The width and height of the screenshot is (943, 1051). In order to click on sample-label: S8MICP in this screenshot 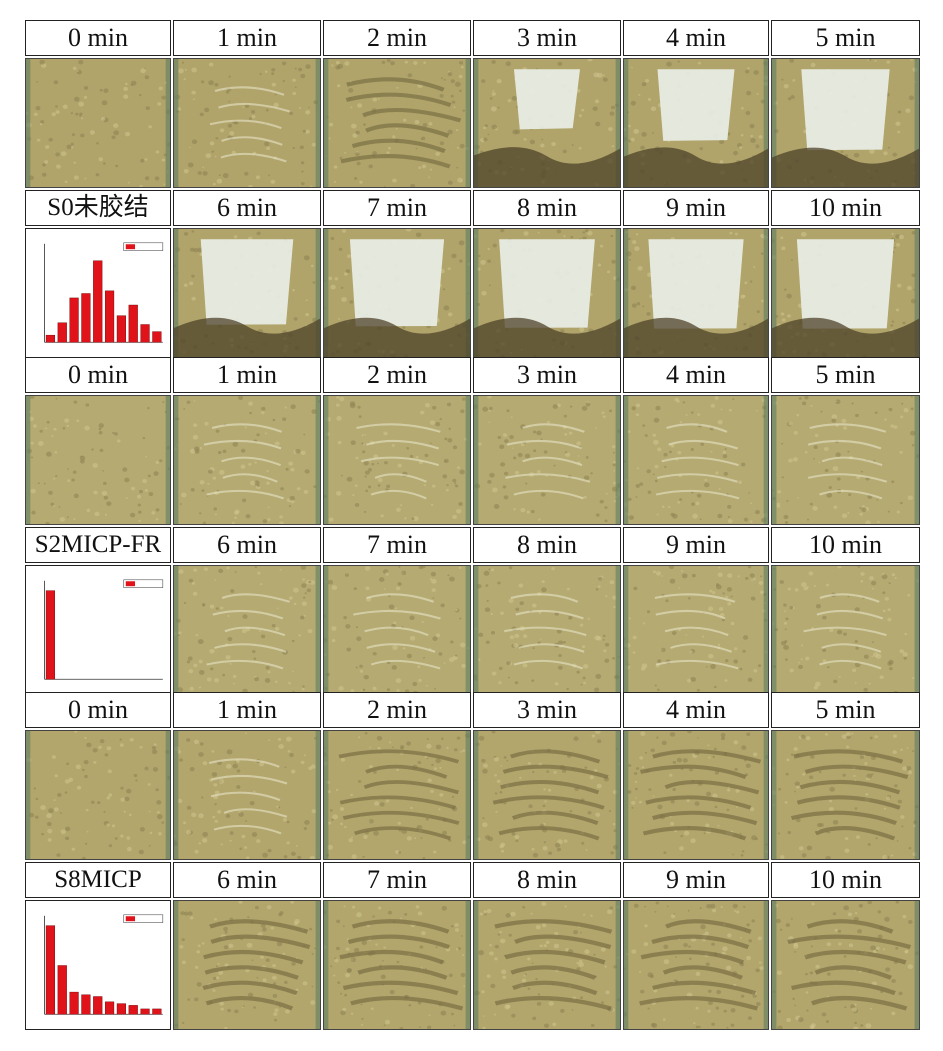, I will do `click(98, 880)`.